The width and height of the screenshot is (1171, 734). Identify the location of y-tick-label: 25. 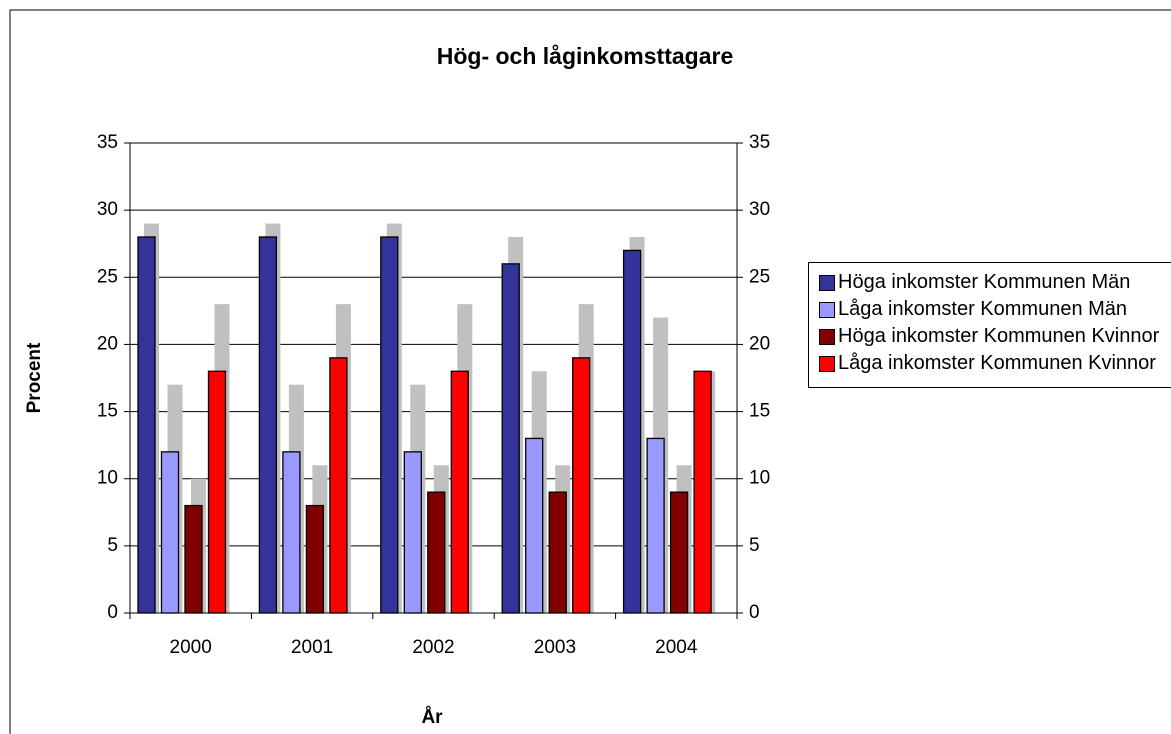
(107, 276).